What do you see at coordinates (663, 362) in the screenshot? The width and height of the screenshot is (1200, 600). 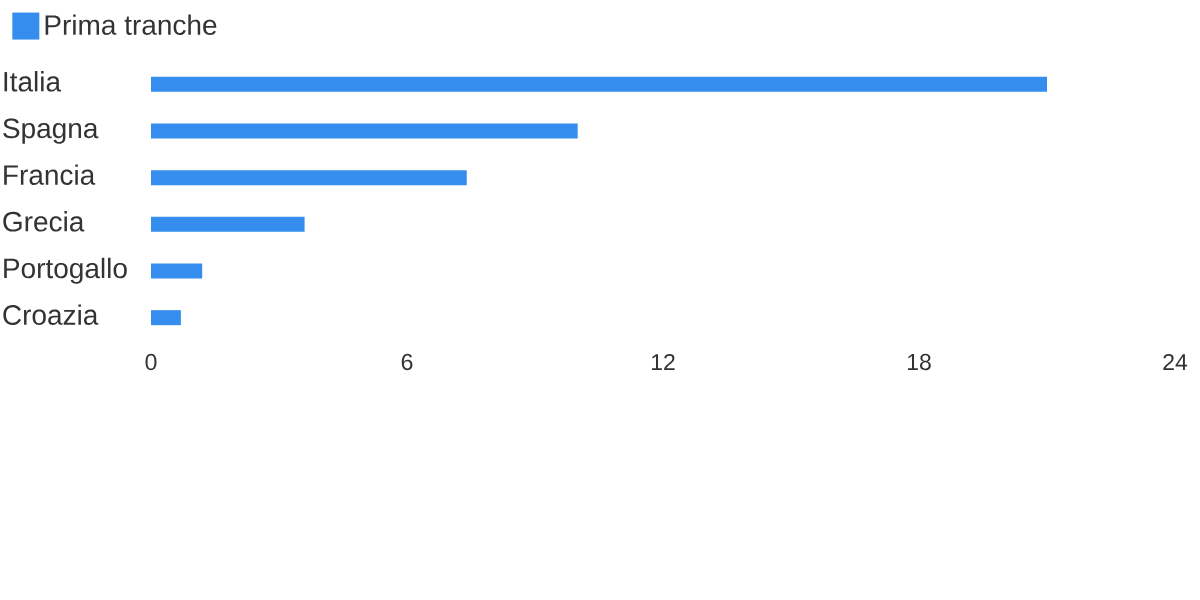 I see `x-tick-label: 12` at bounding box center [663, 362].